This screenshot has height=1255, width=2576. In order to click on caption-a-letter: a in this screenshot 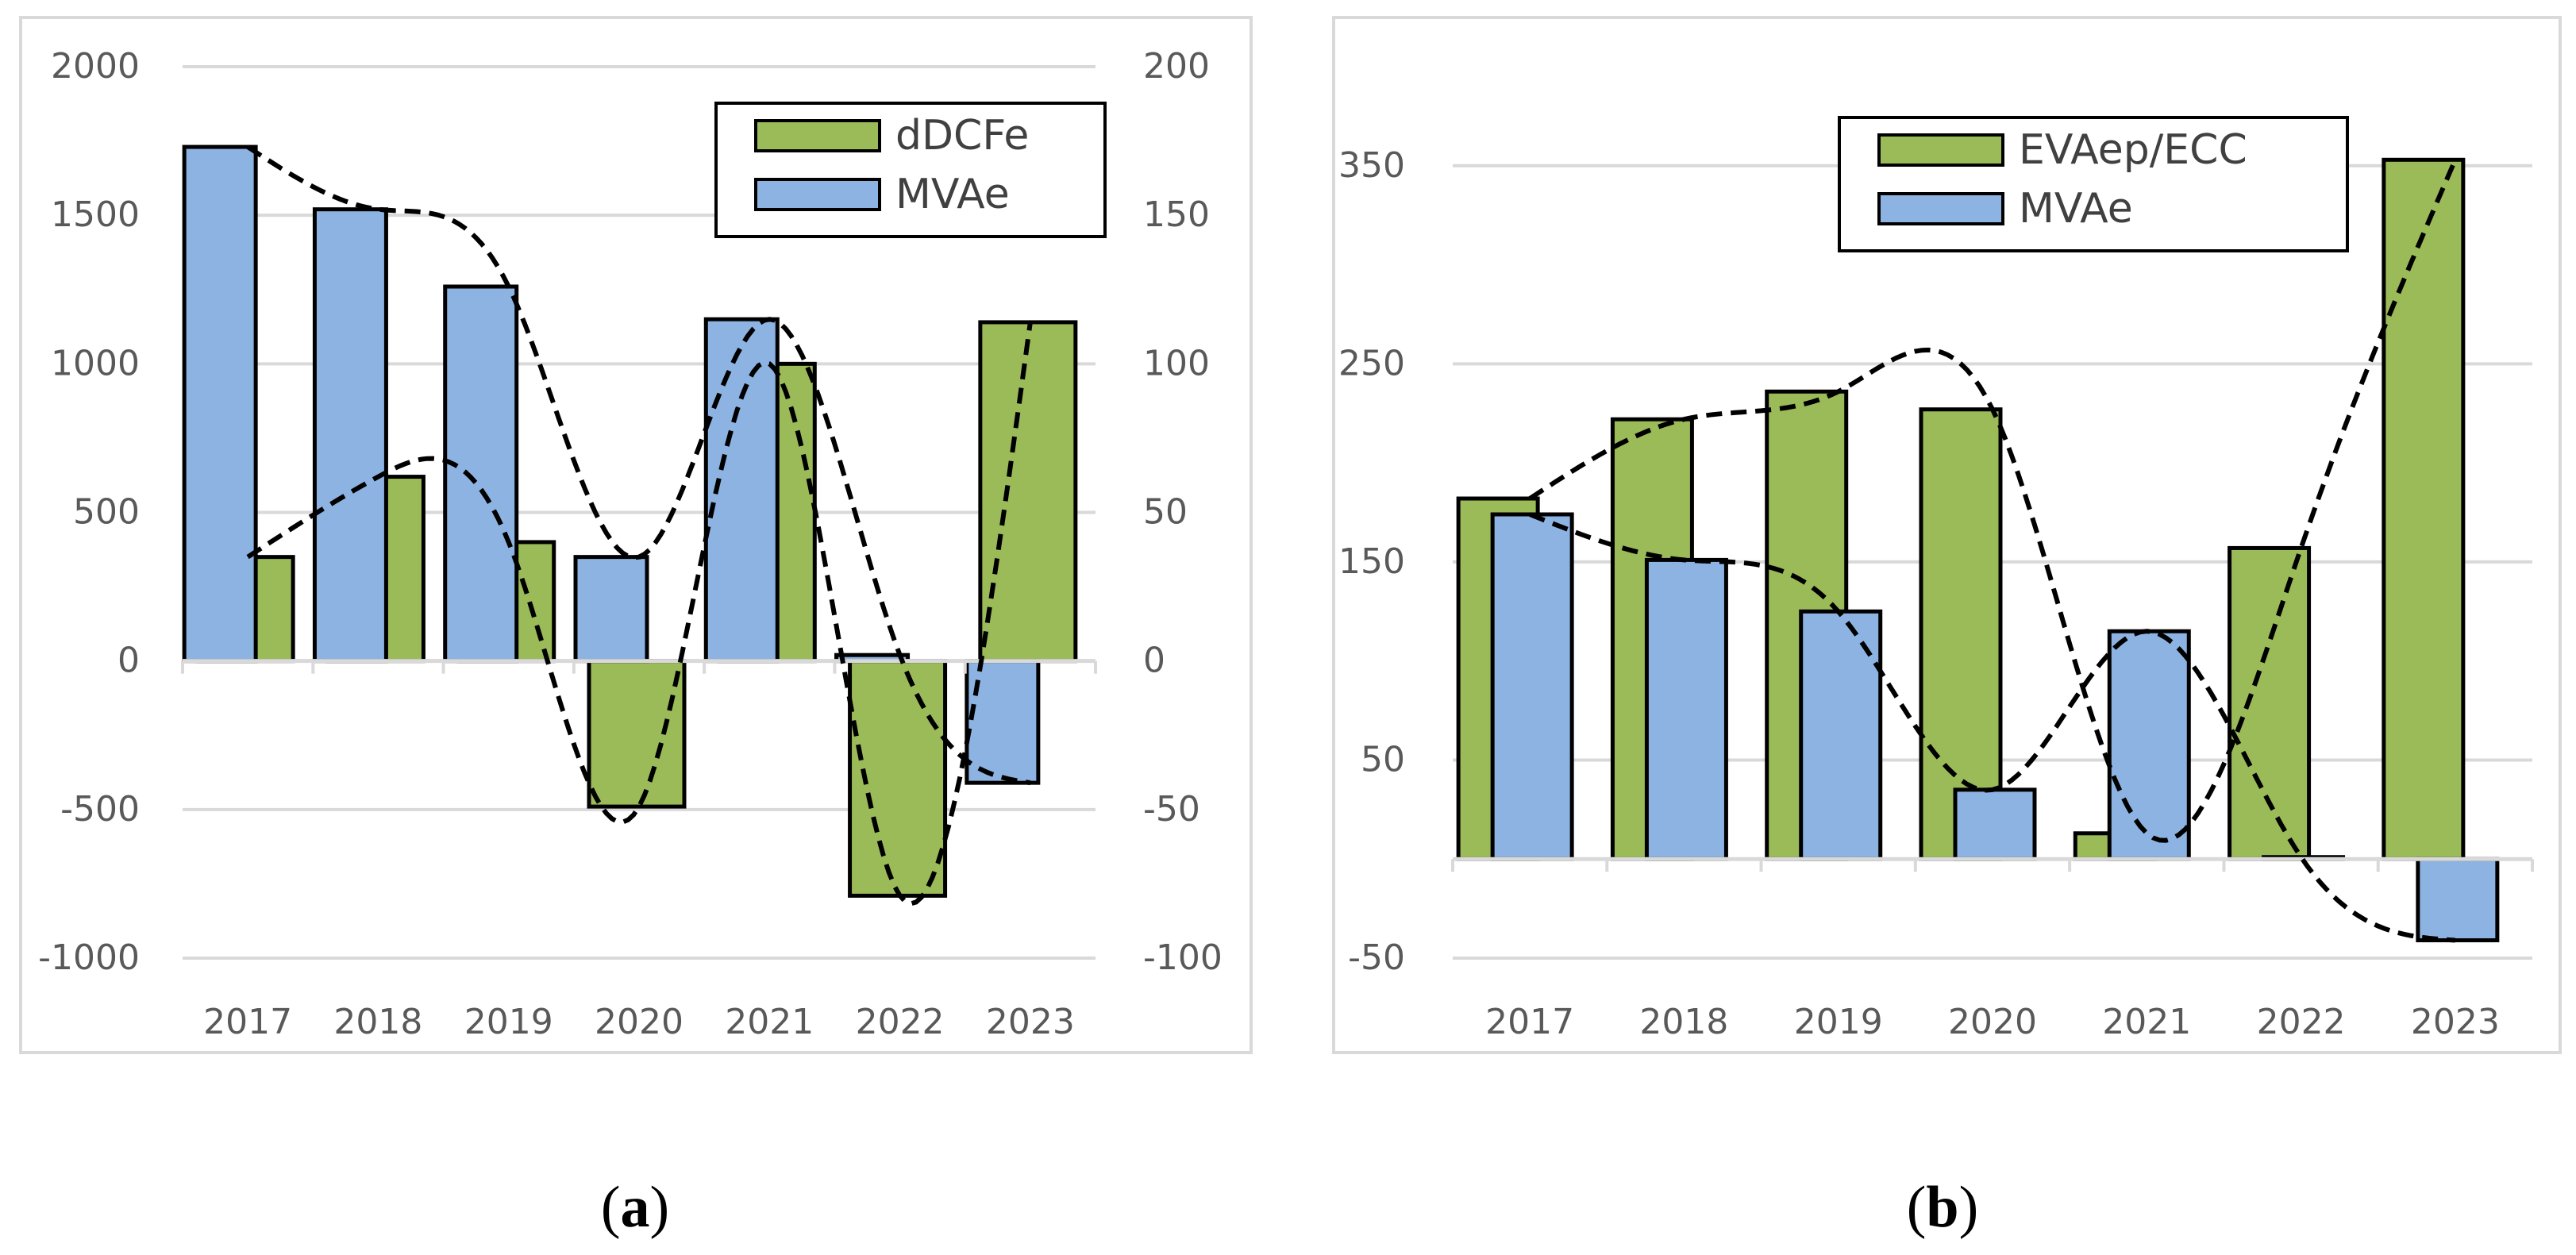, I will do `click(635, 1207)`.